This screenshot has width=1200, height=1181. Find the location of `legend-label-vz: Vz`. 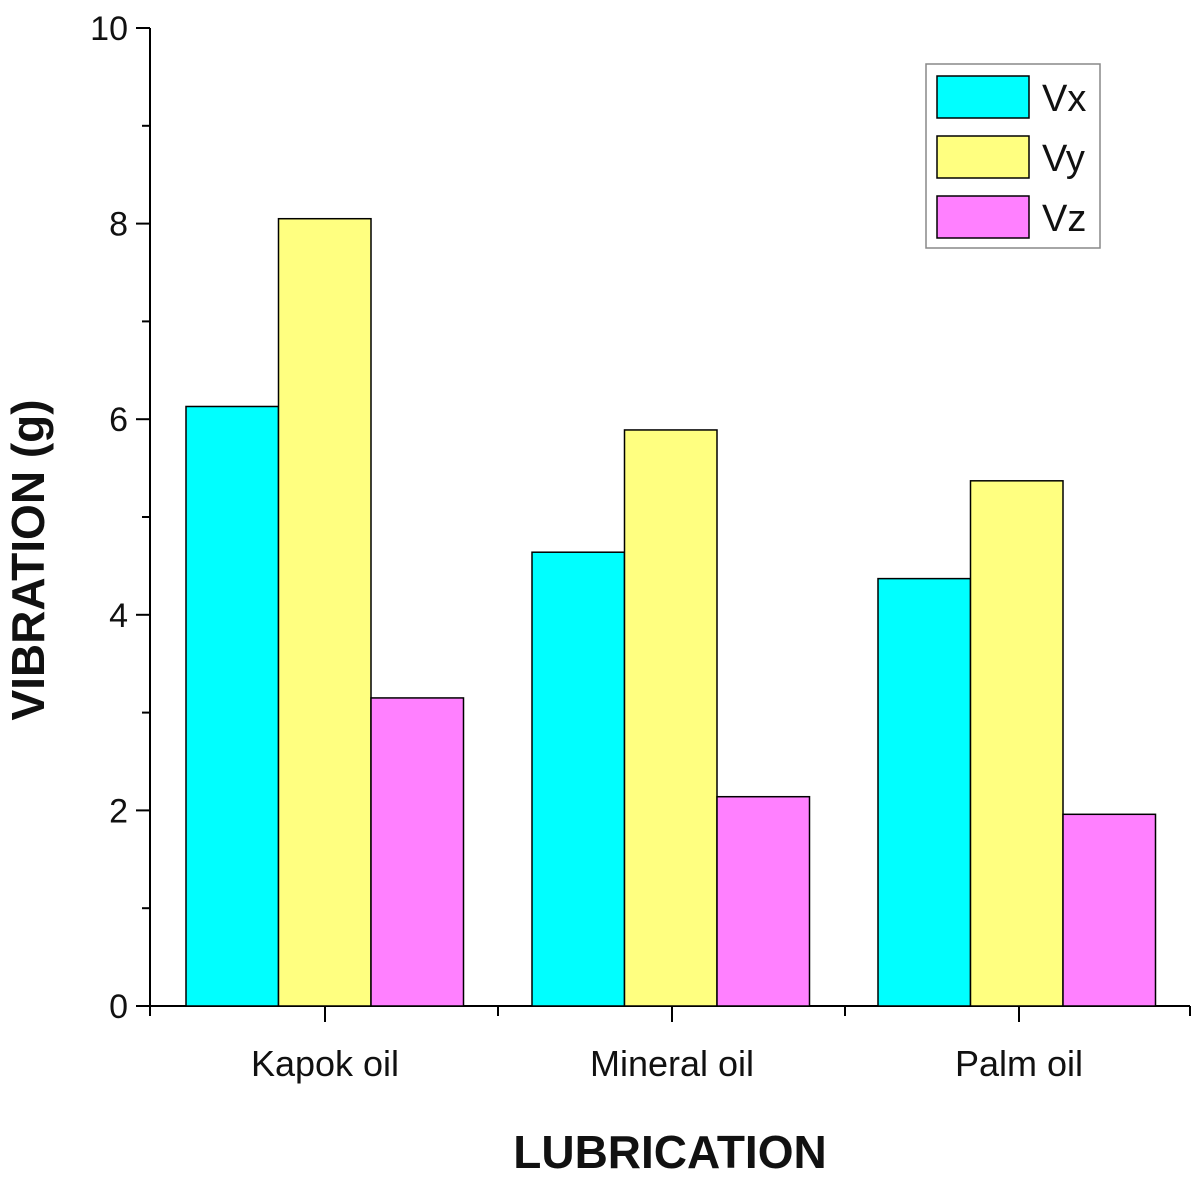

legend-label-vz: Vz is located at coordinates (1064, 219).